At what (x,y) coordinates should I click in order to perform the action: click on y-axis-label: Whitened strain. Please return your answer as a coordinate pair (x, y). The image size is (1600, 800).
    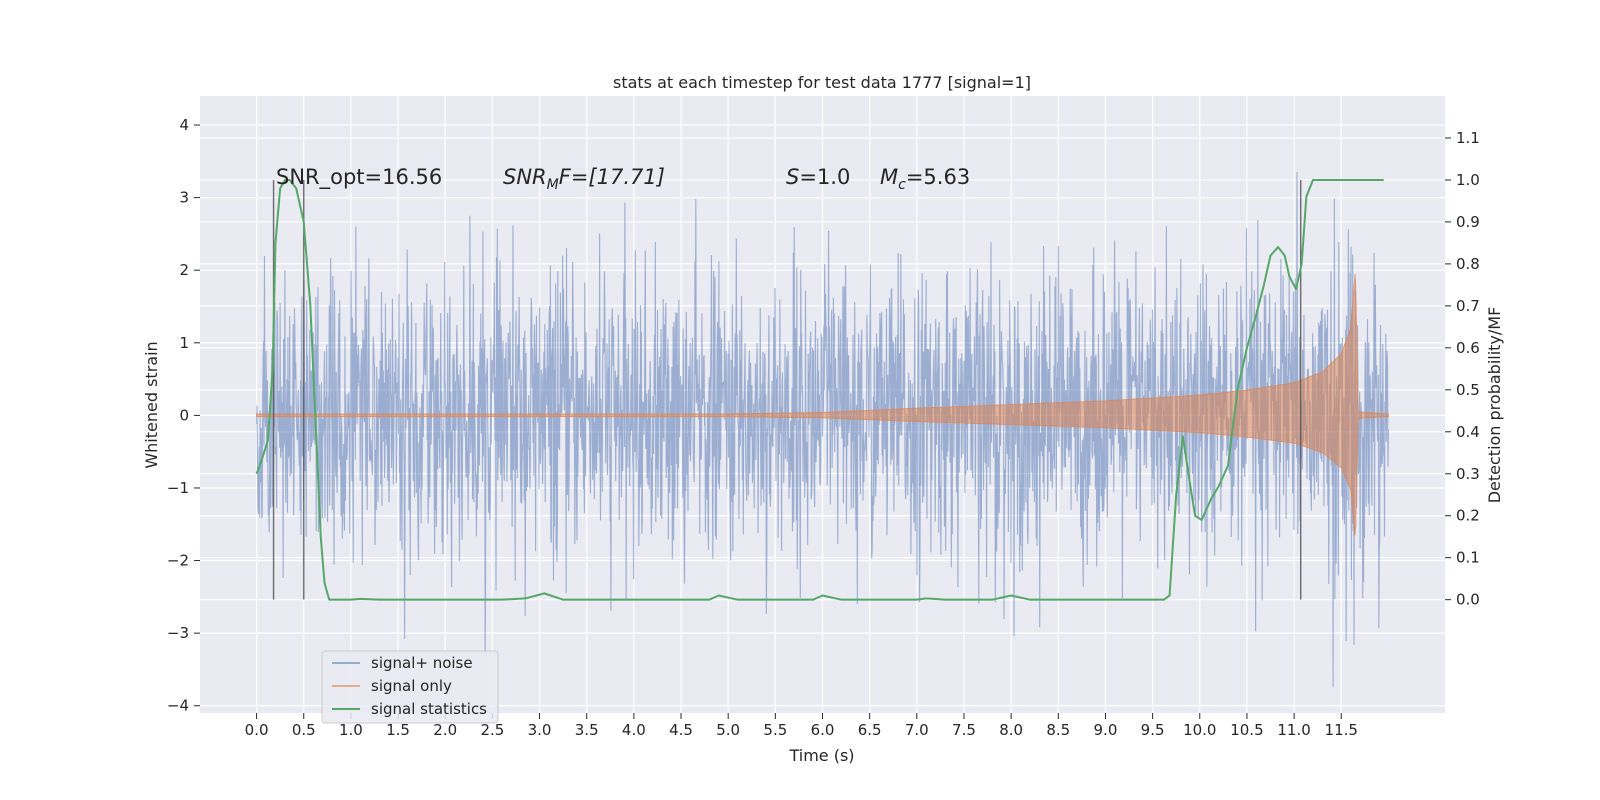
    Looking at the image, I should click on (151, 404).